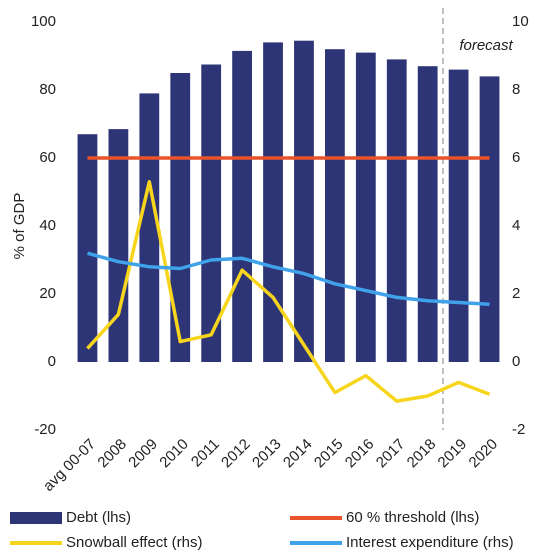 Image resolution: width=541 pixels, height=556 pixels. I want to click on x-tick-label: 2019, so click(453, 454).